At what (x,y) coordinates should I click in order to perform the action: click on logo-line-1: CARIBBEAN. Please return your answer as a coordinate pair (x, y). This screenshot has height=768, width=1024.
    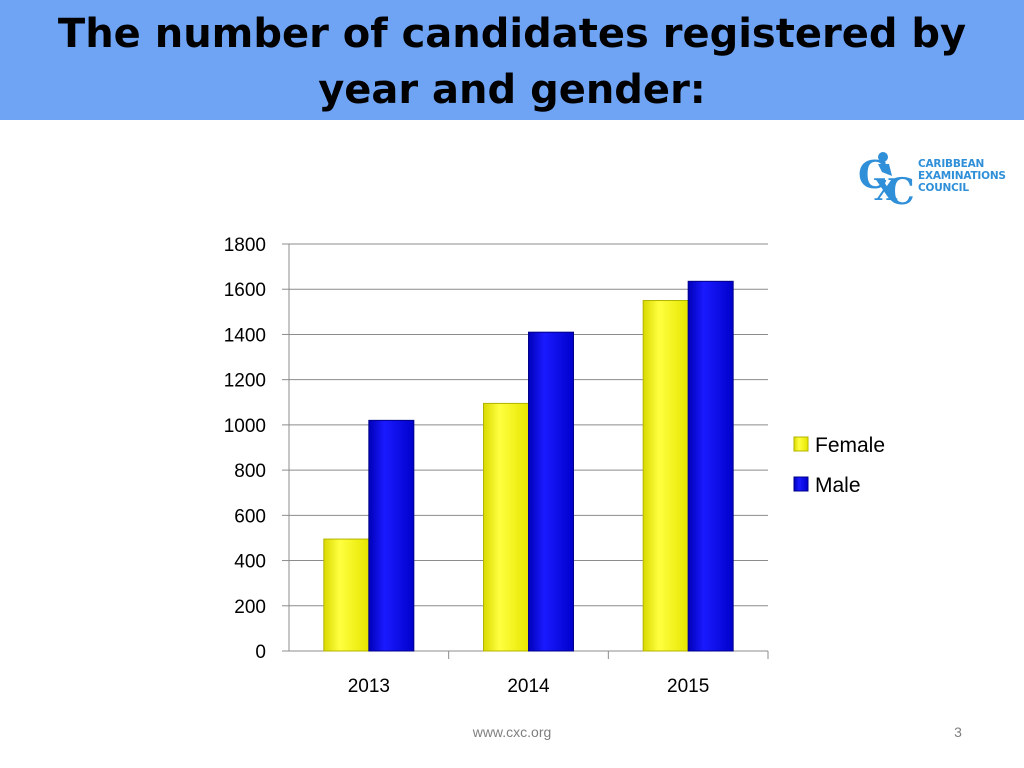
    Looking at the image, I should click on (951, 164).